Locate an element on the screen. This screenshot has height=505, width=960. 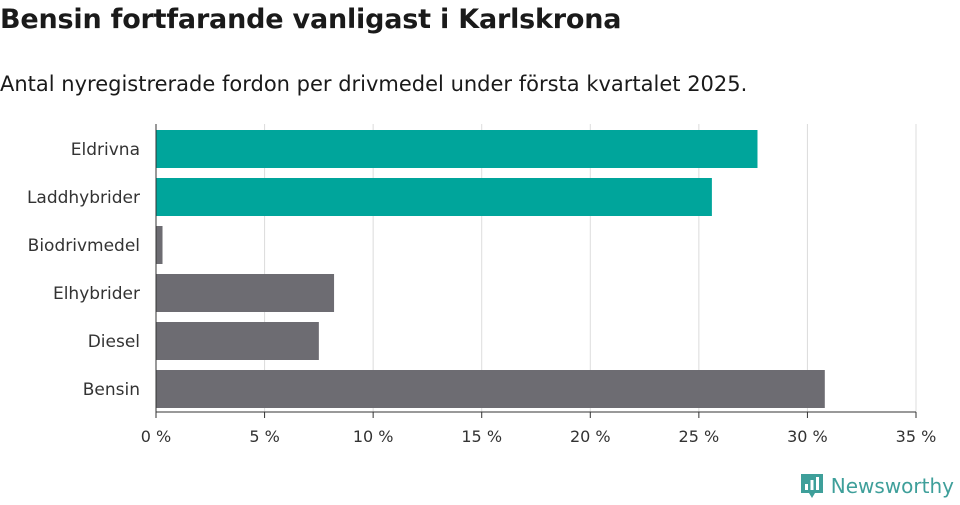
brand-name: Newsworthy is located at coordinates (892, 486).